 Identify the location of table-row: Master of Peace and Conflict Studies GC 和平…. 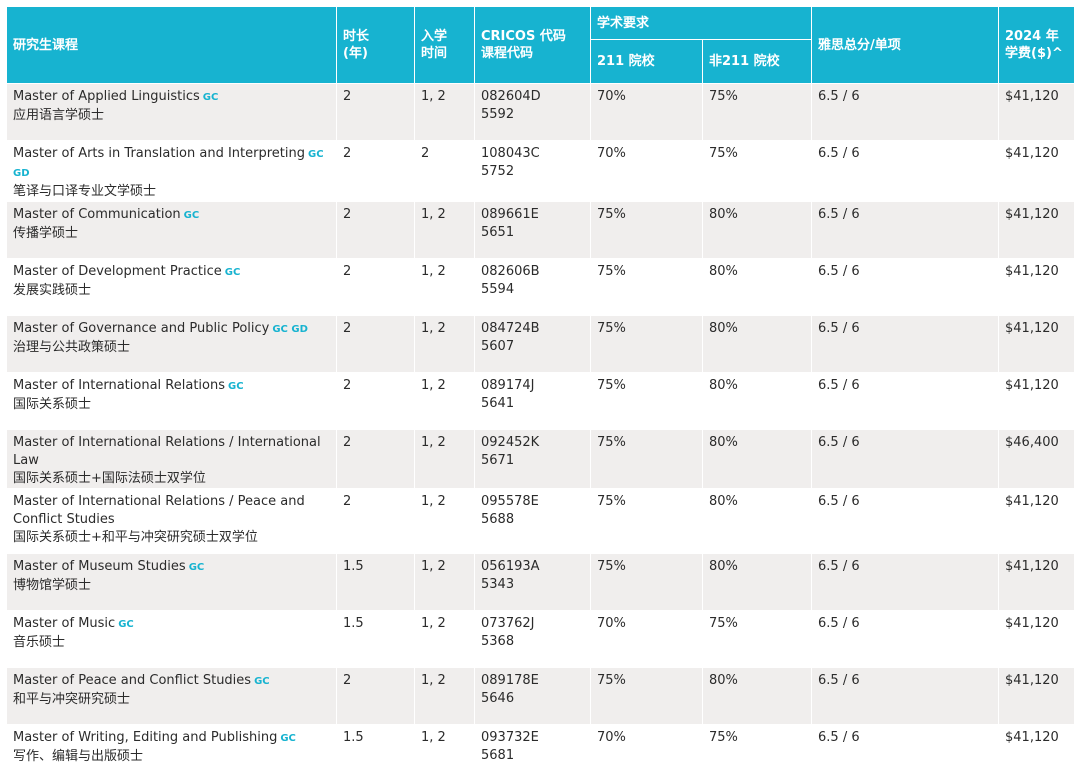
(541, 696).